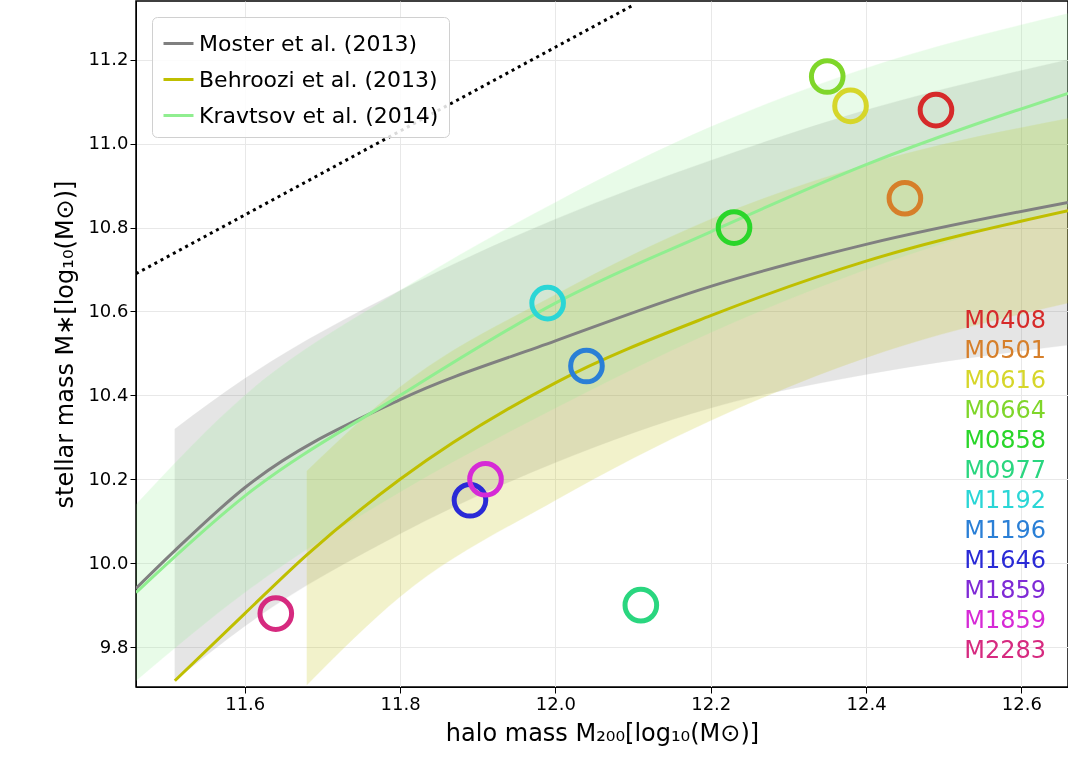  I want to click on text: M0408, so click(1005, 320).